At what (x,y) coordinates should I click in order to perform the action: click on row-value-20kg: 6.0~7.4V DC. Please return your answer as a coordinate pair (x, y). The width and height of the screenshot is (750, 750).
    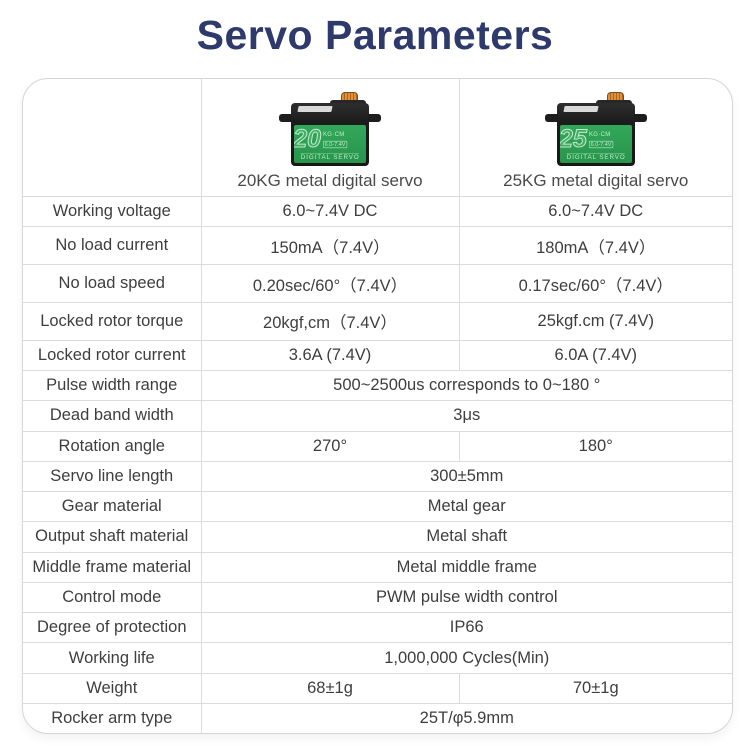
    Looking at the image, I should click on (330, 211).